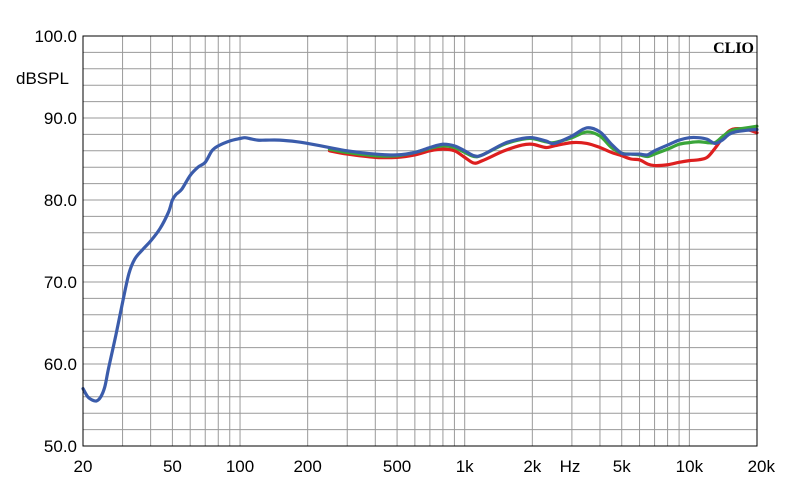 Image resolution: width=800 pixels, height=504 pixels. What do you see at coordinates (240, 466) in the screenshot?
I see `x-tick-label: 100` at bounding box center [240, 466].